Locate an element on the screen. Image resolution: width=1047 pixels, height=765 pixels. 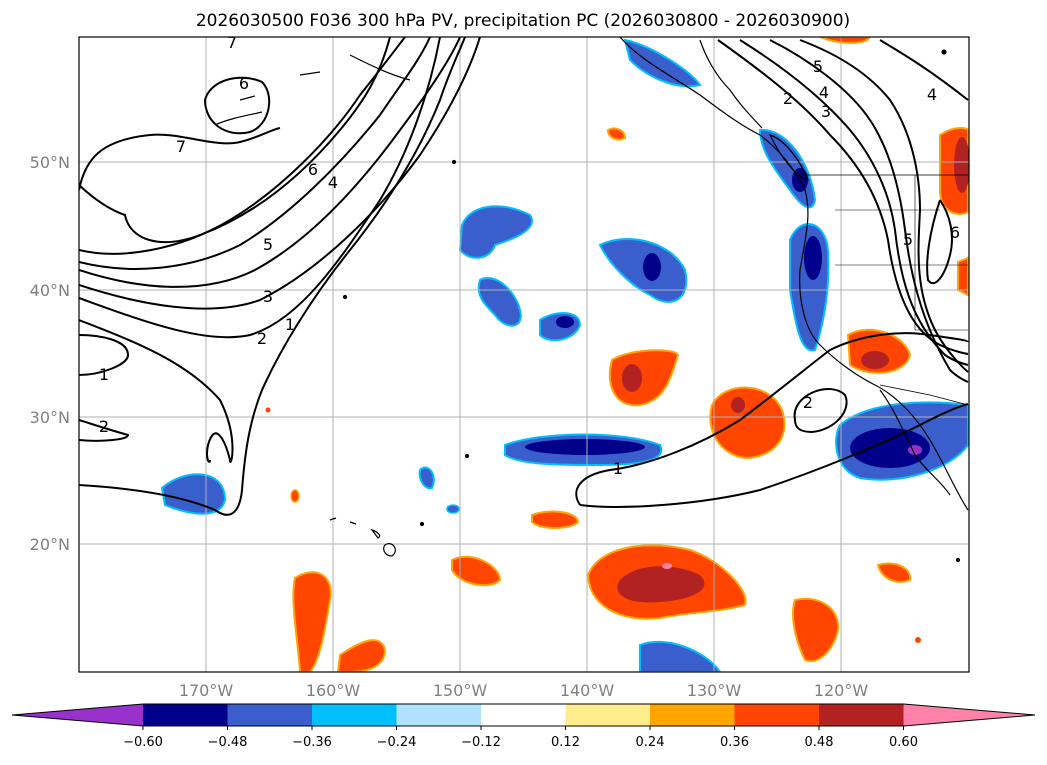
alaska-panhandle-coast is located at coordinates (731, 84).